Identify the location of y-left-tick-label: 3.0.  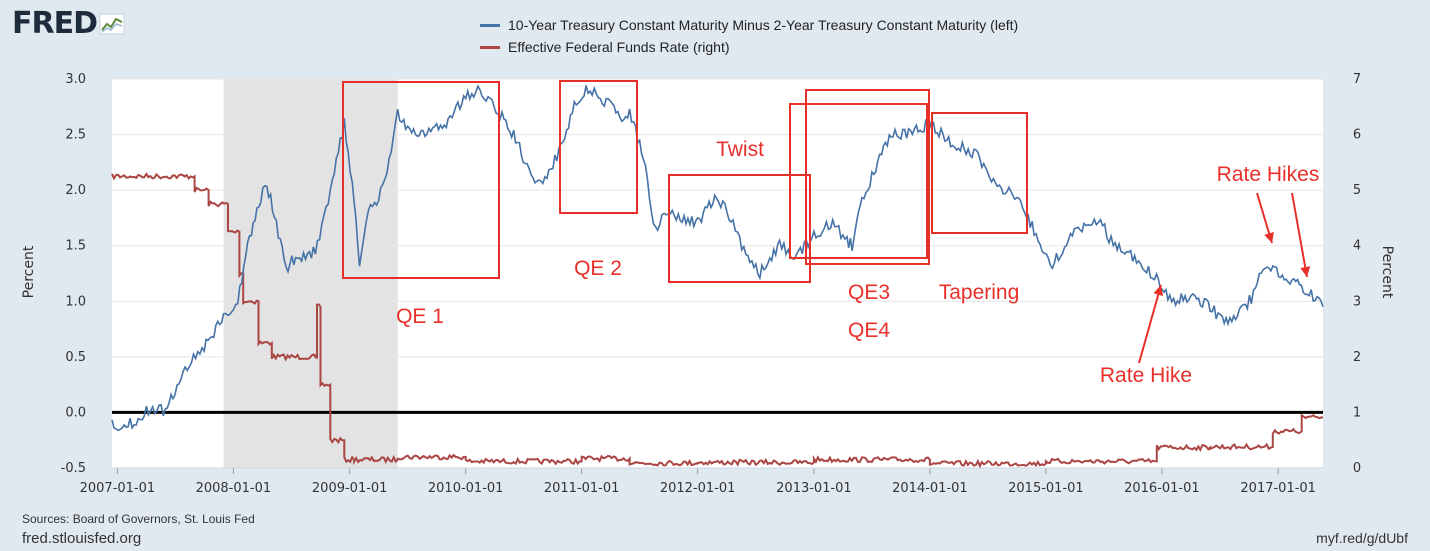
(75, 79).